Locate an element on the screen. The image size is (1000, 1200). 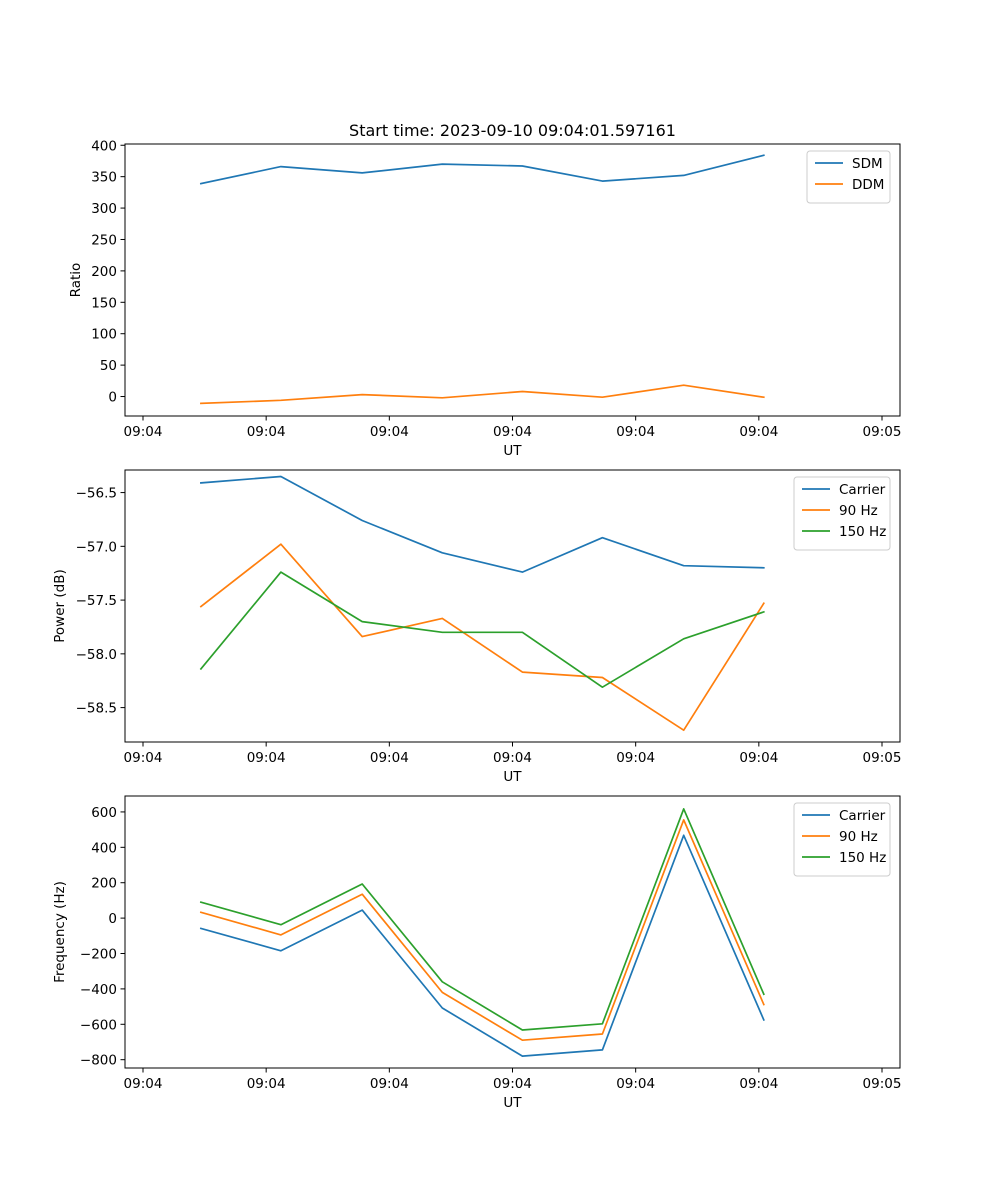
series-line-ddm is located at coordinates (482, 394).